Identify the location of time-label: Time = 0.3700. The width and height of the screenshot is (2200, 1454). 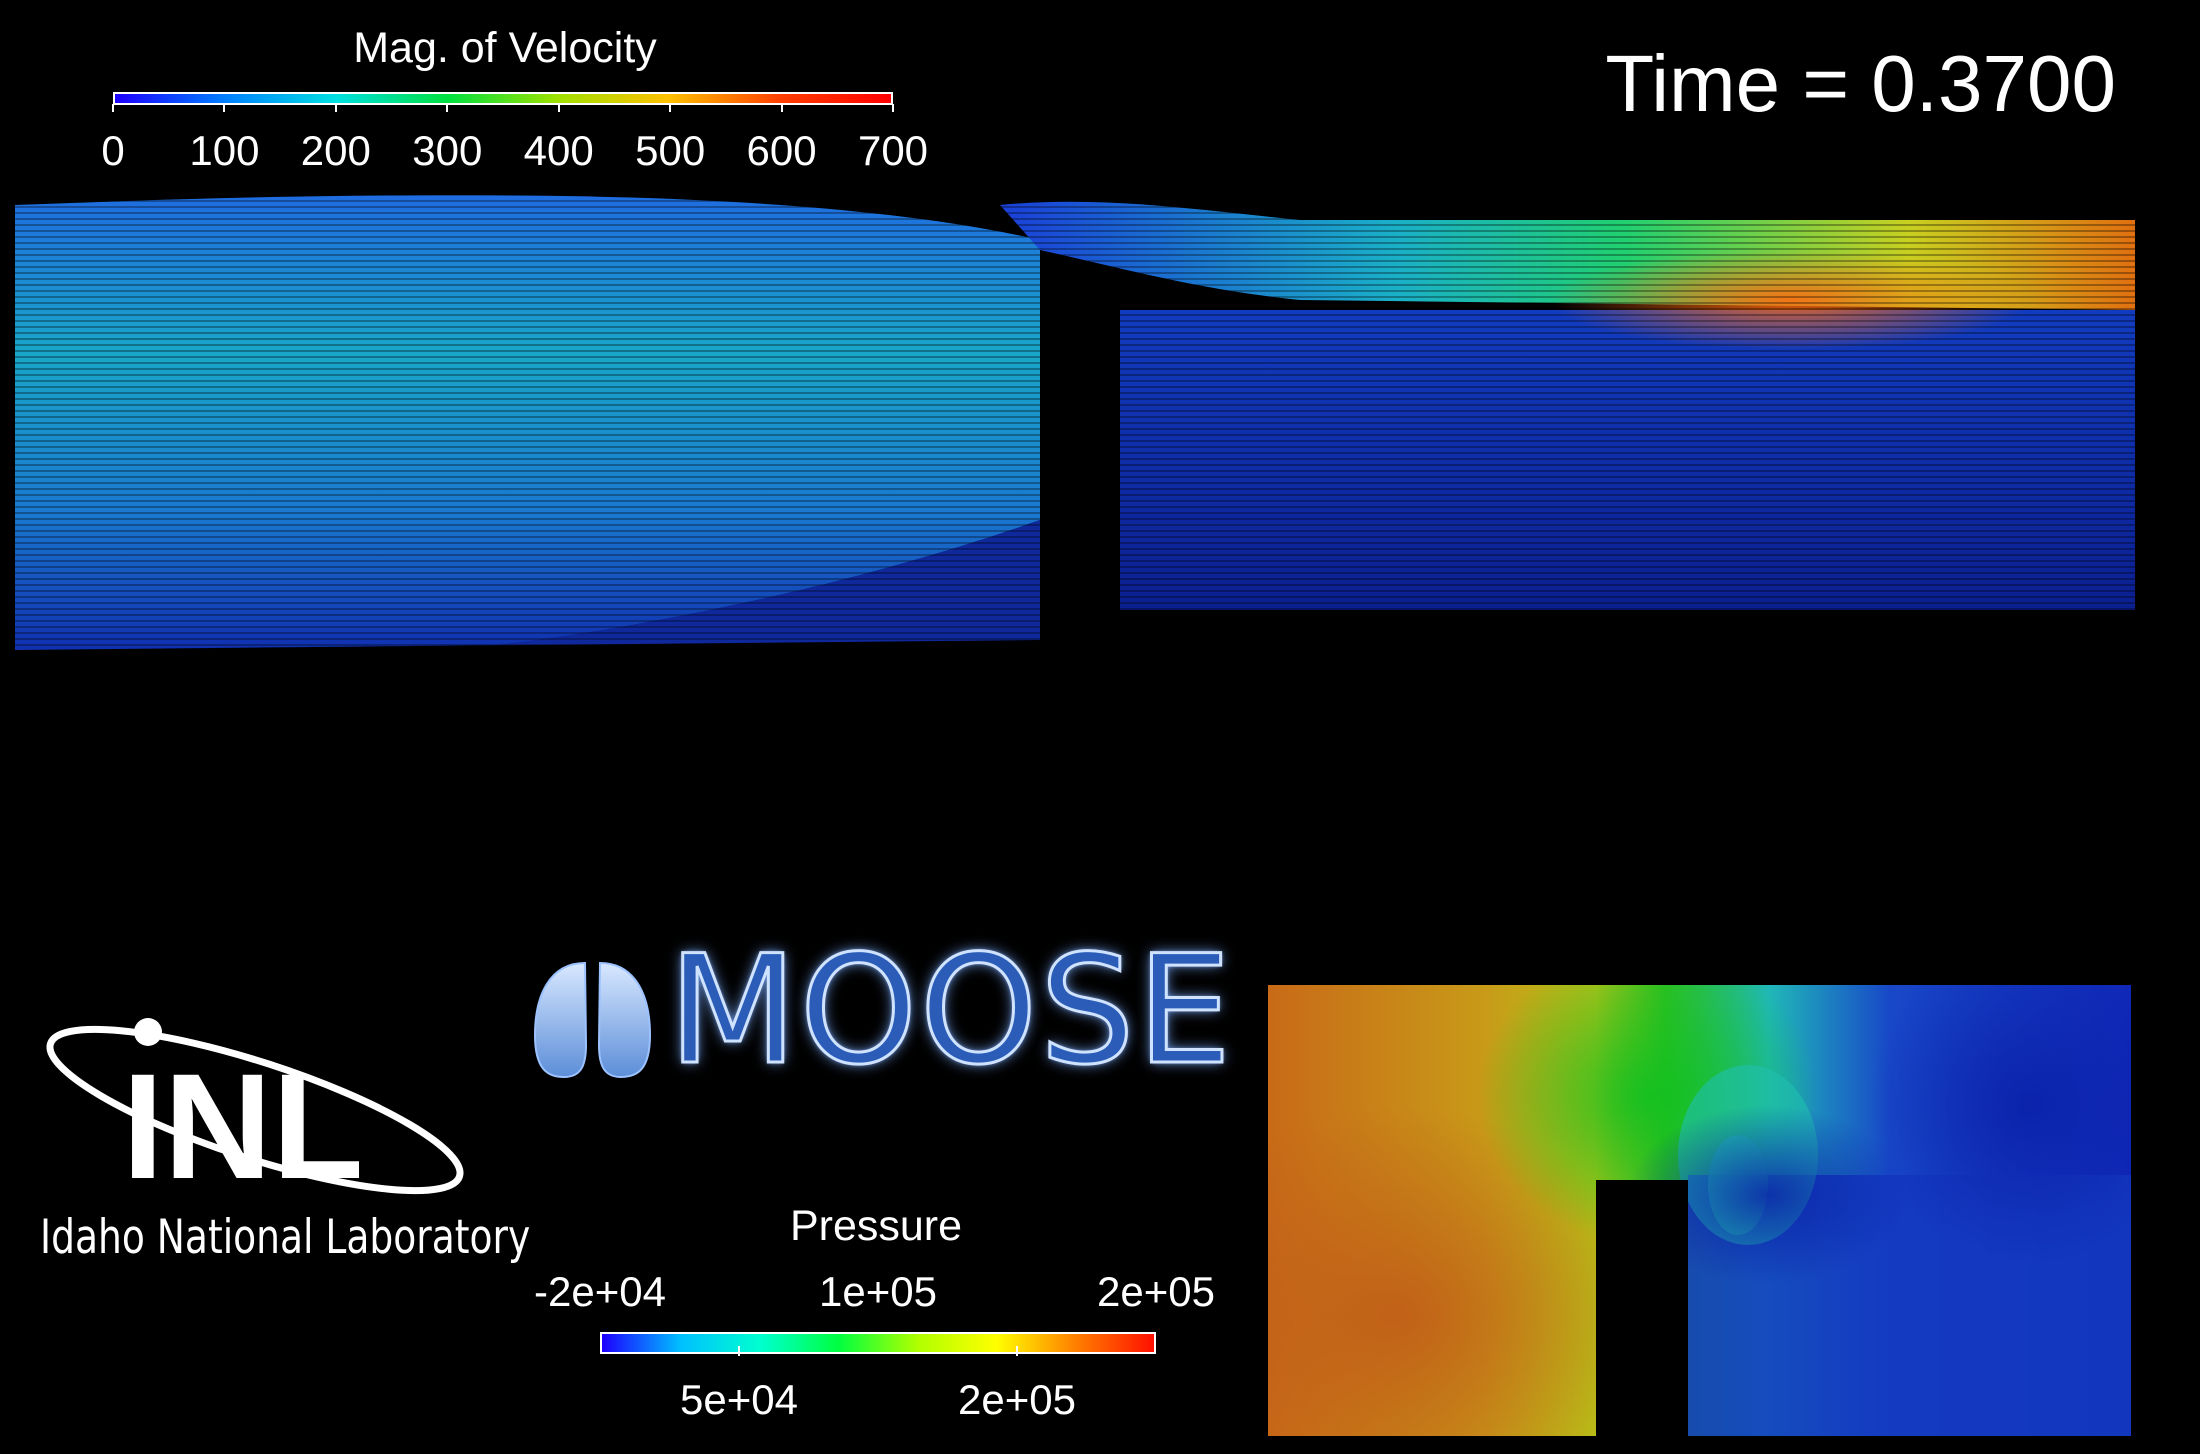
(1860, 83).